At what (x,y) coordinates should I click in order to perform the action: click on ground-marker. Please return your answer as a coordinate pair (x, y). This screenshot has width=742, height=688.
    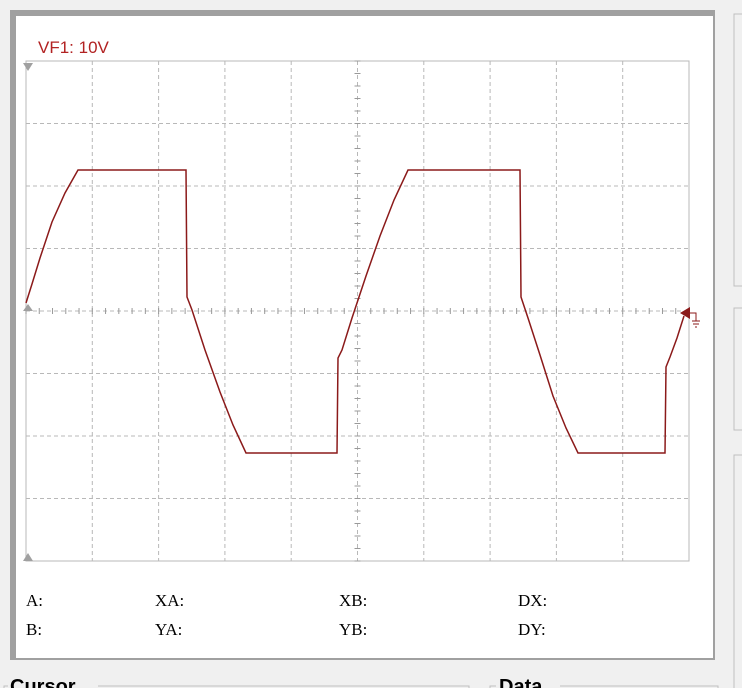
    Looking at the image, I should click on (28, 307).